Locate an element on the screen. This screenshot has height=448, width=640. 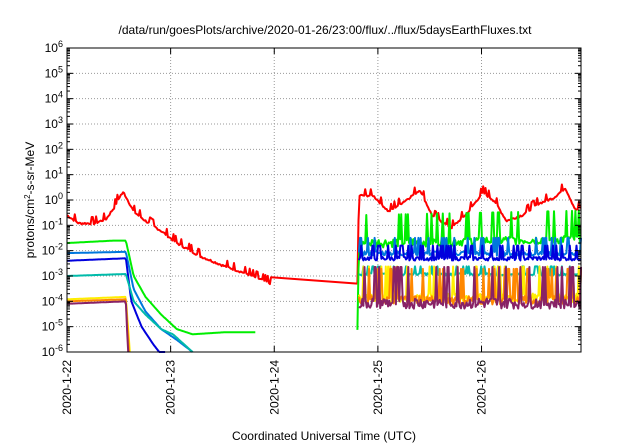
x-tick-label: 2020-1-22 is located at coordinates (67, 387).